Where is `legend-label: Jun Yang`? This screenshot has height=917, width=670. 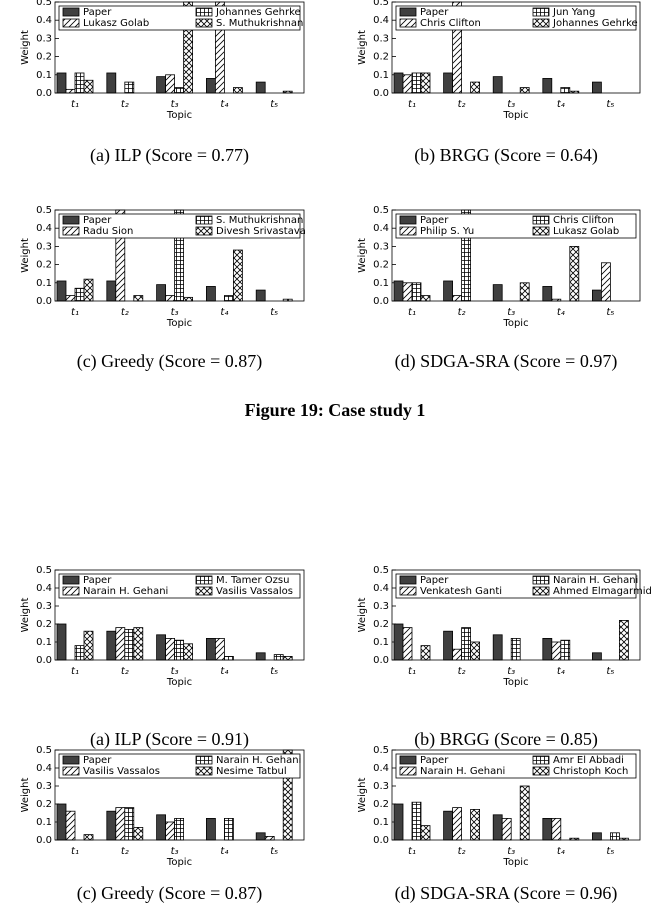
legend-label: Jun Yang is located at coordinates (573, 12).